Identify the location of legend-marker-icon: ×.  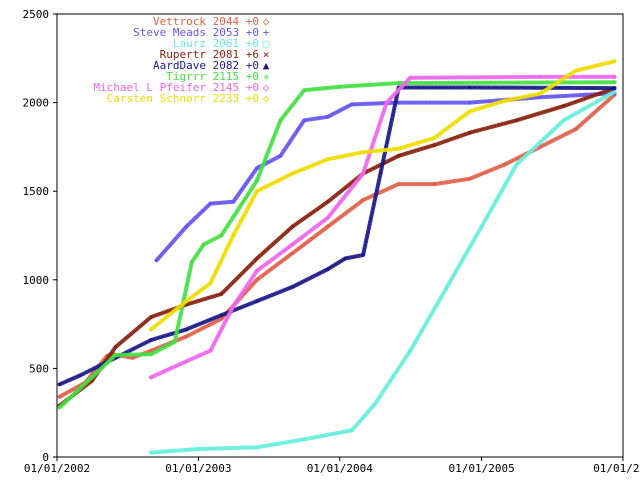
(266, 54).